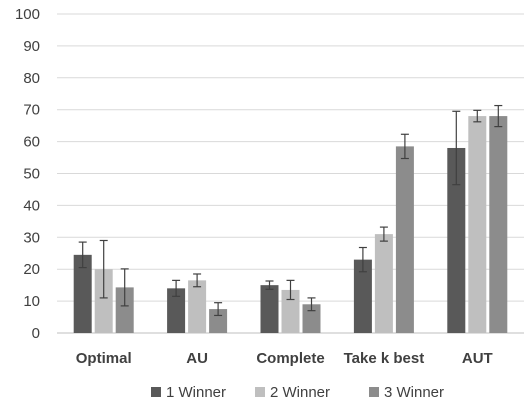  I want to click on y-tick-label: 80, so click(31, 78).